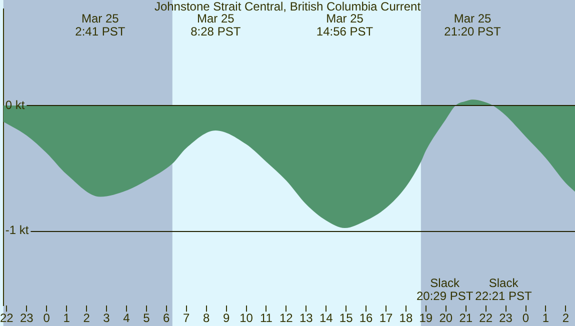 The height and width of the screenshot is (326, 575). What do you see at coordinates (445, 289) in the screenshot?
I see `annotation: Slack 20:29 PST` at bounding box center [445, 289].